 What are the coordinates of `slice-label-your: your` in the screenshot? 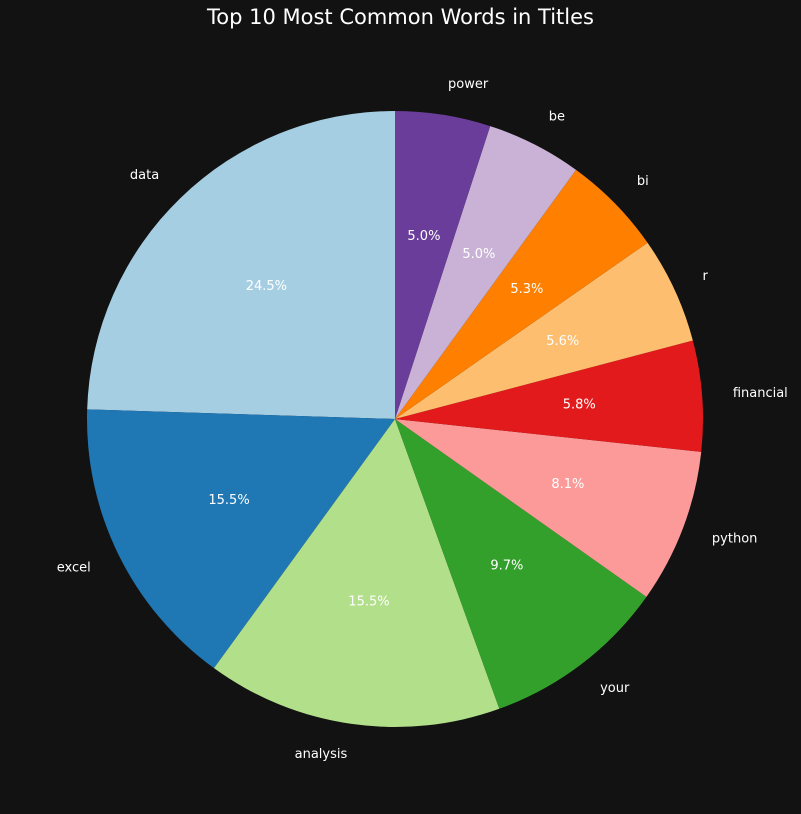 It's located at (615, 688).